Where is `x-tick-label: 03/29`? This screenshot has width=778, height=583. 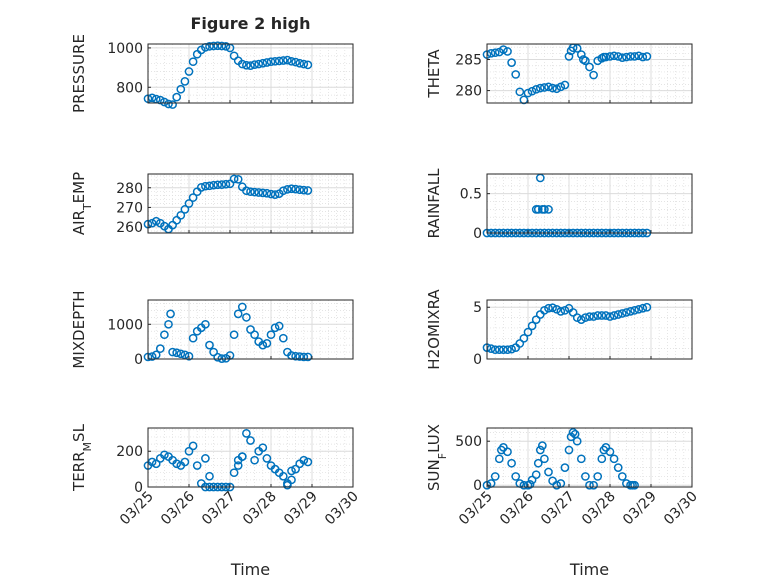 x-tick-label: 03/29 is located at coordinates (640, 509).